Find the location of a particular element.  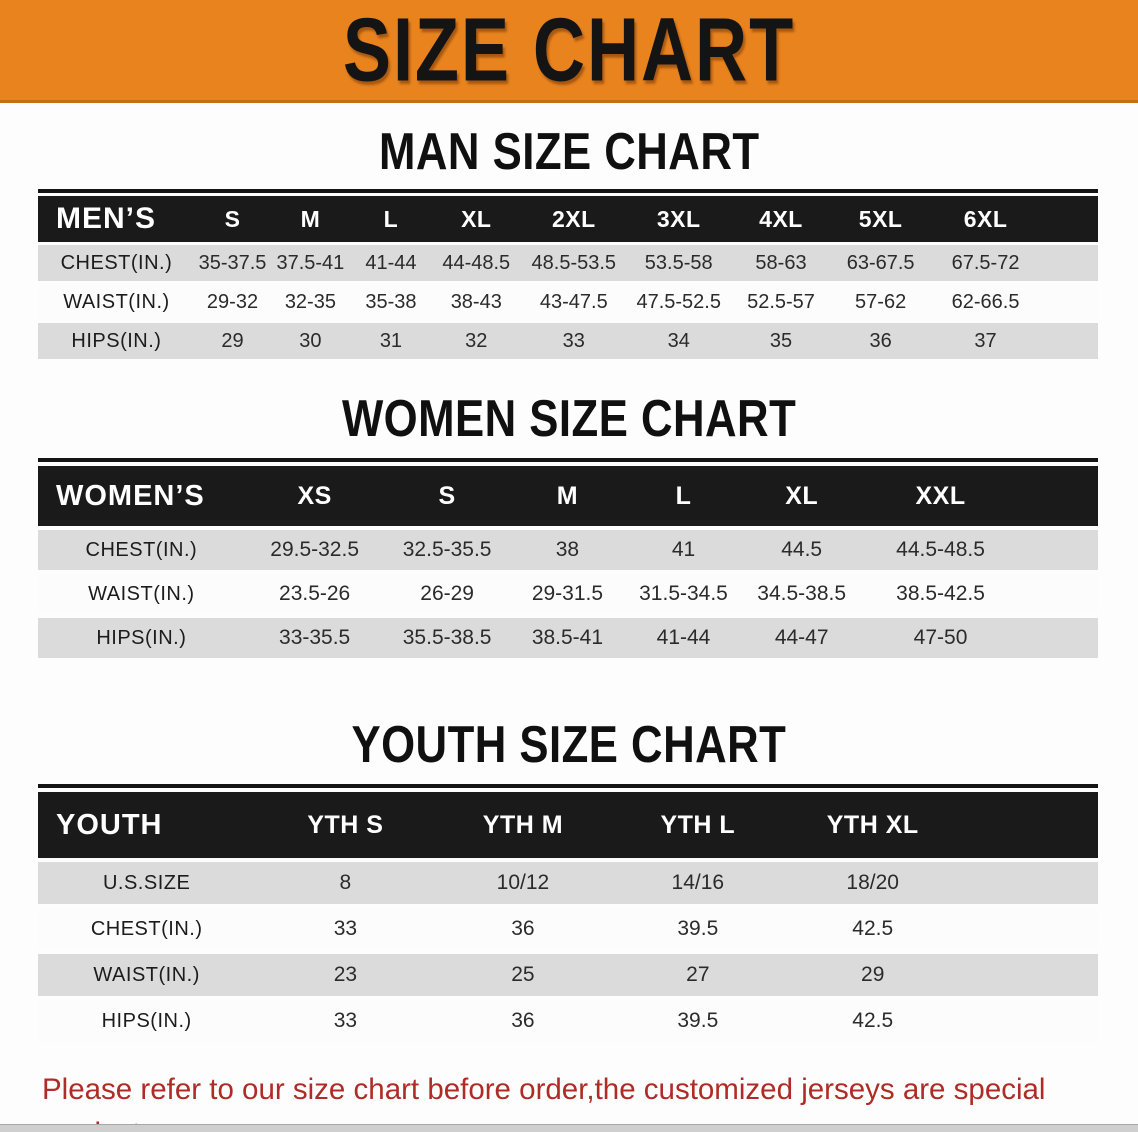

size-column-header: XS is located at coordinates (314, 496).